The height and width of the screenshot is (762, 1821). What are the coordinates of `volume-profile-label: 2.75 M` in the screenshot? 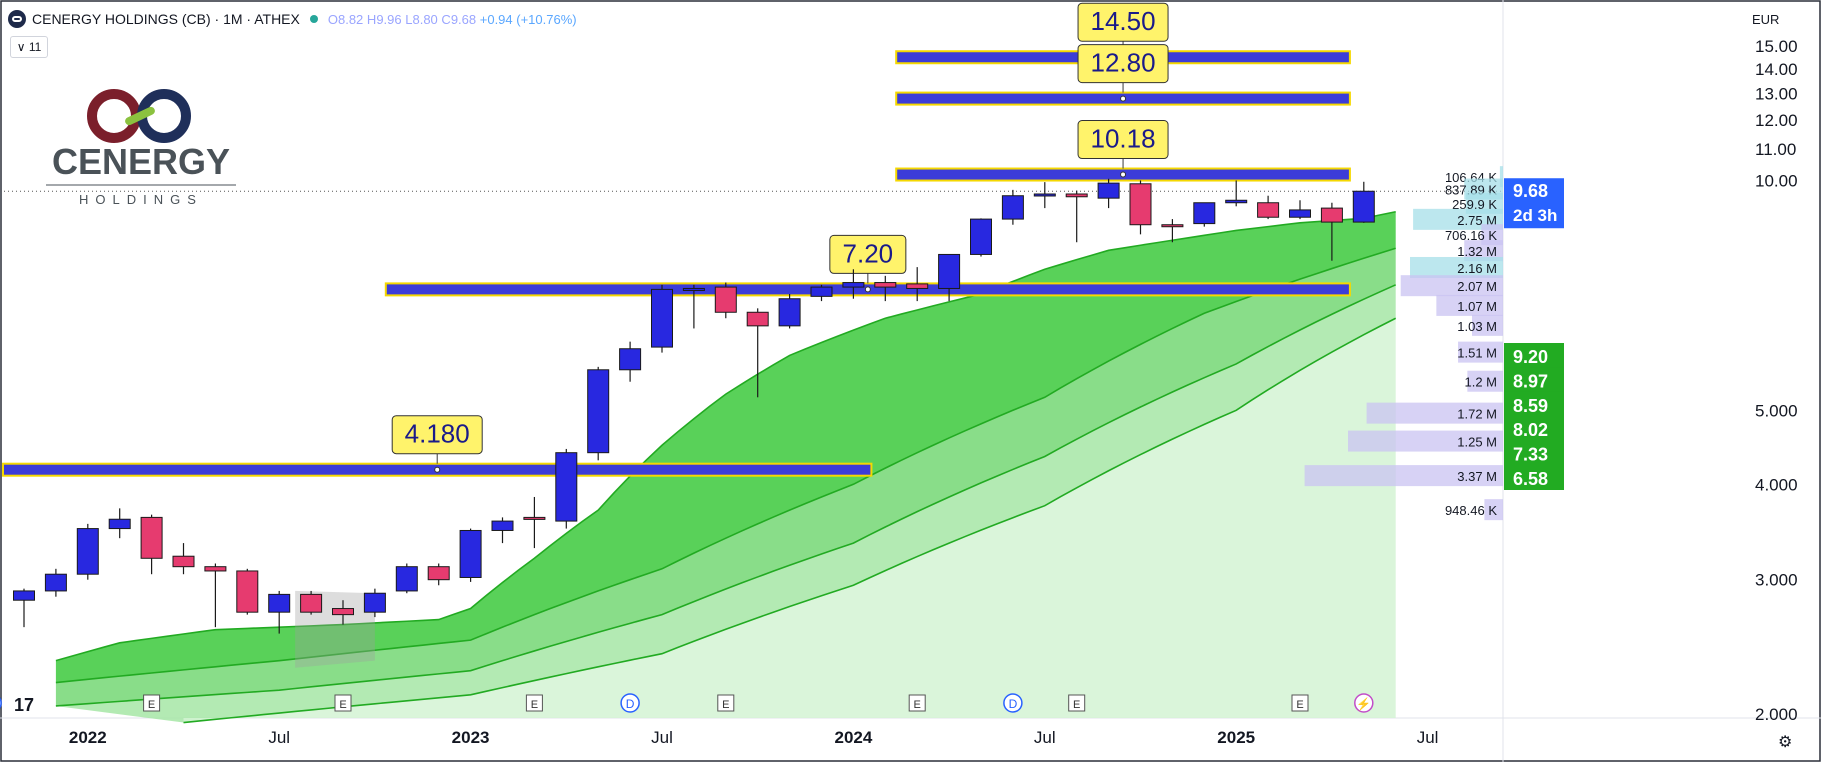 It's located at (1477, 220).